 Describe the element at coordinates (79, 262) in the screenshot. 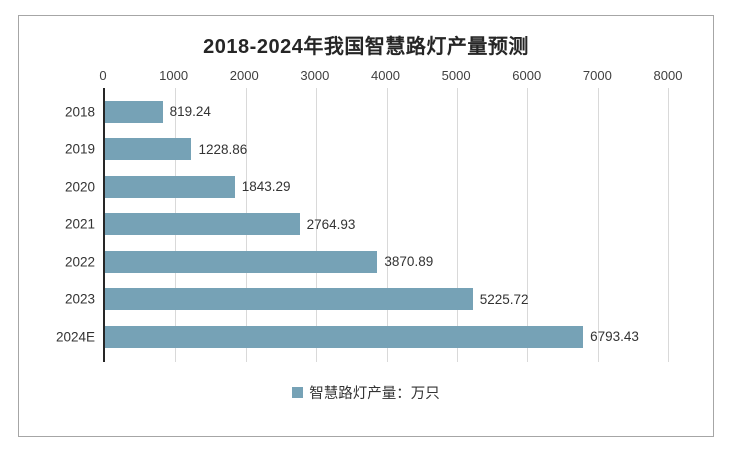

I see `category-label: 2022` at that location.